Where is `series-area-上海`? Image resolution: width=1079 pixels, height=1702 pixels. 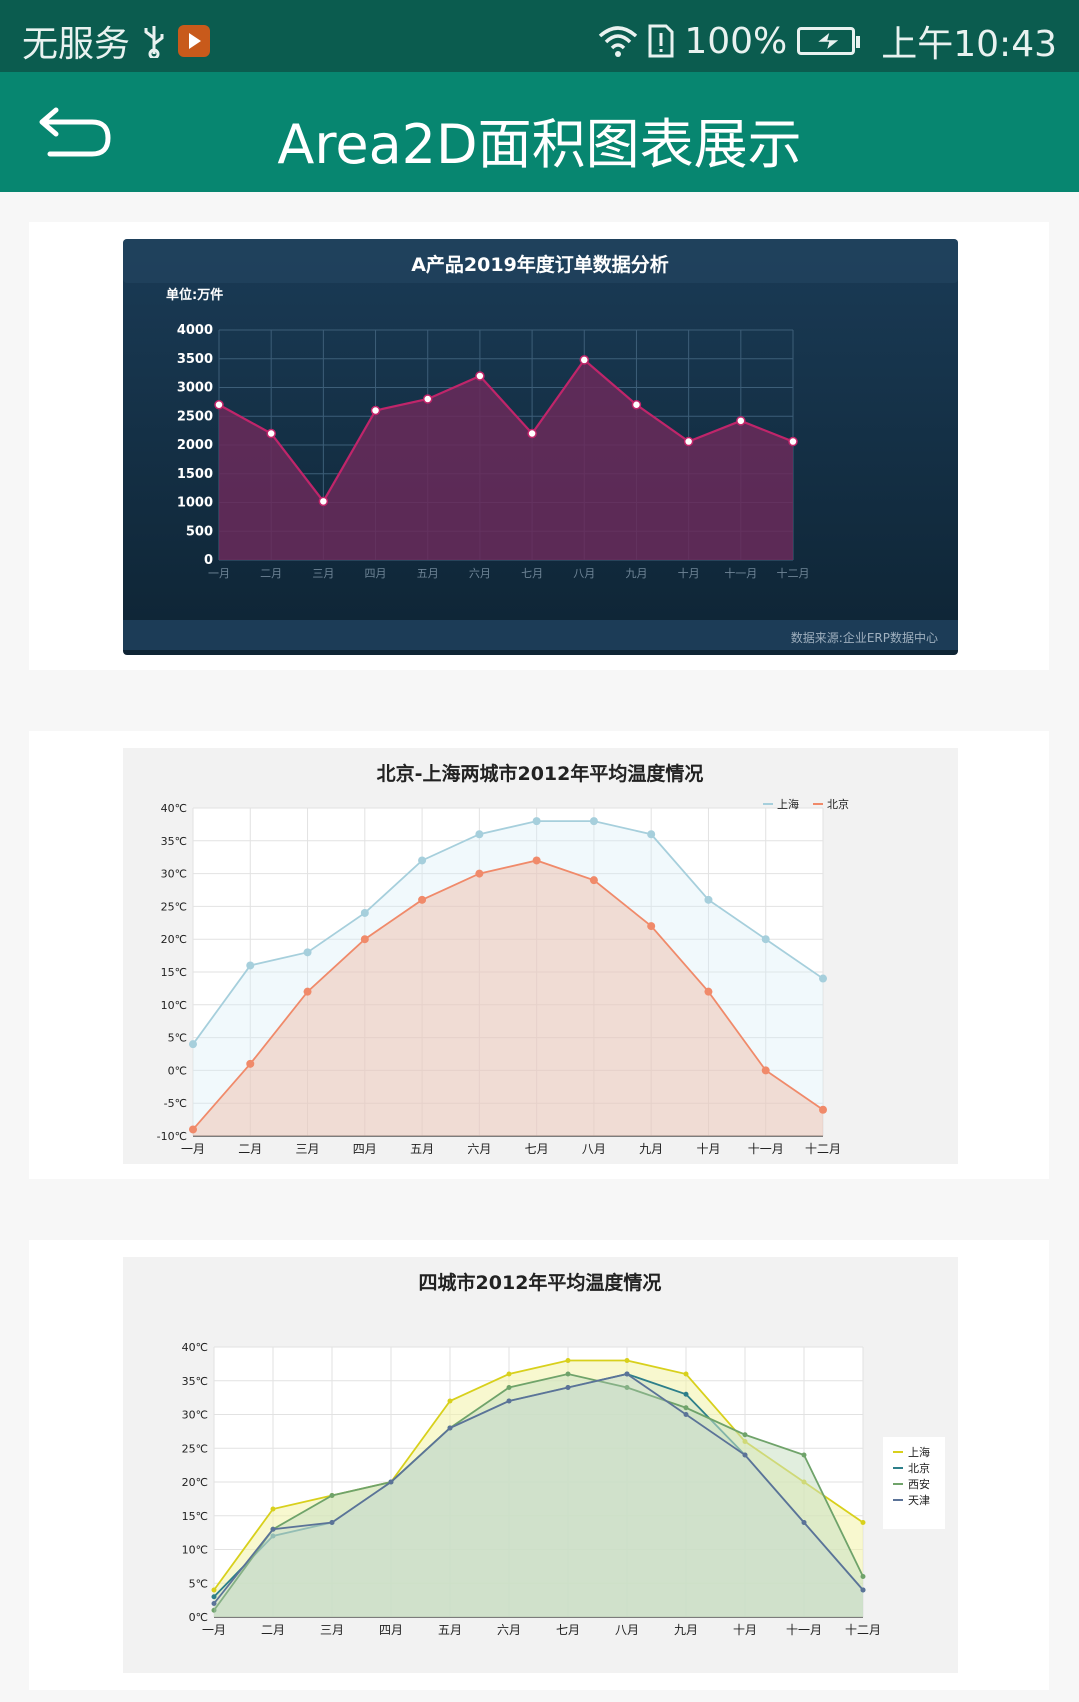
series-area-上海 is located at coordinates (508, 978).